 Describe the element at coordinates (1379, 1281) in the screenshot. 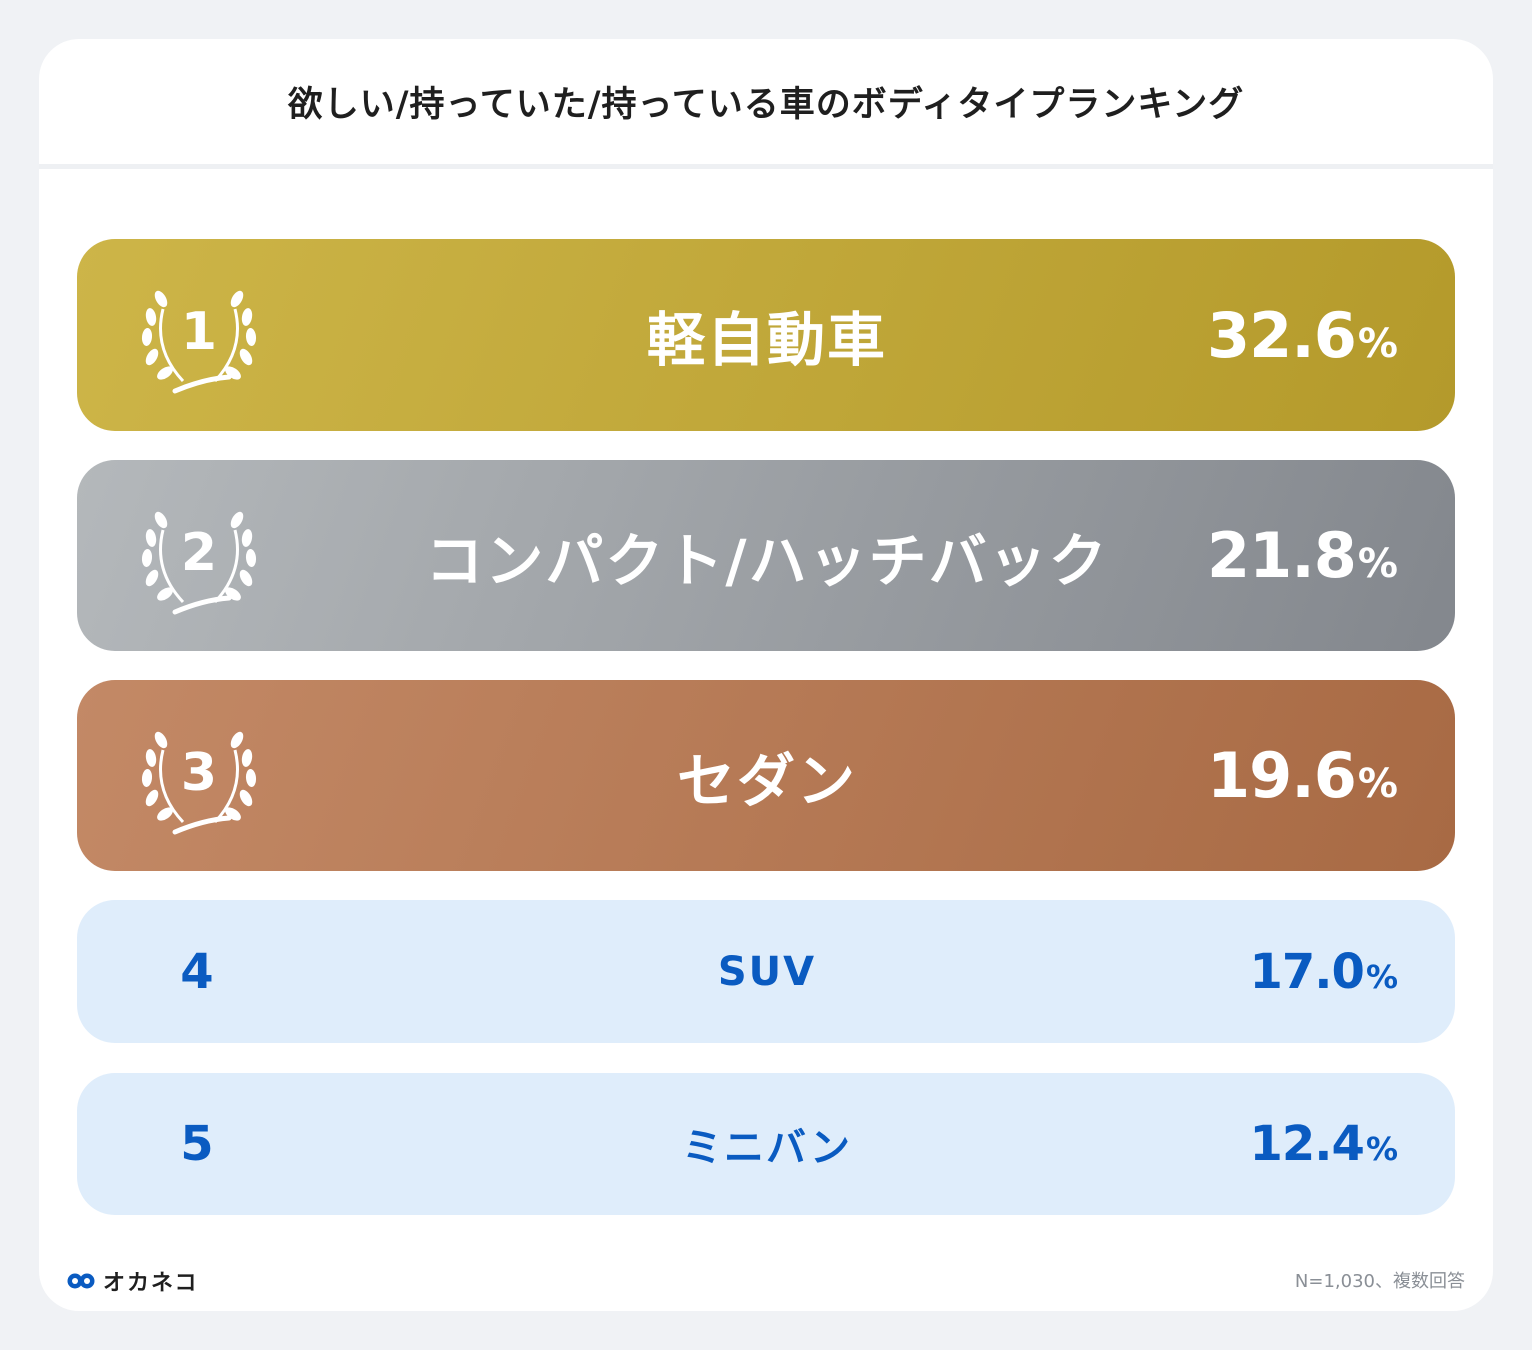

I see `sample-note: N=1,030、複数回答` at that location.